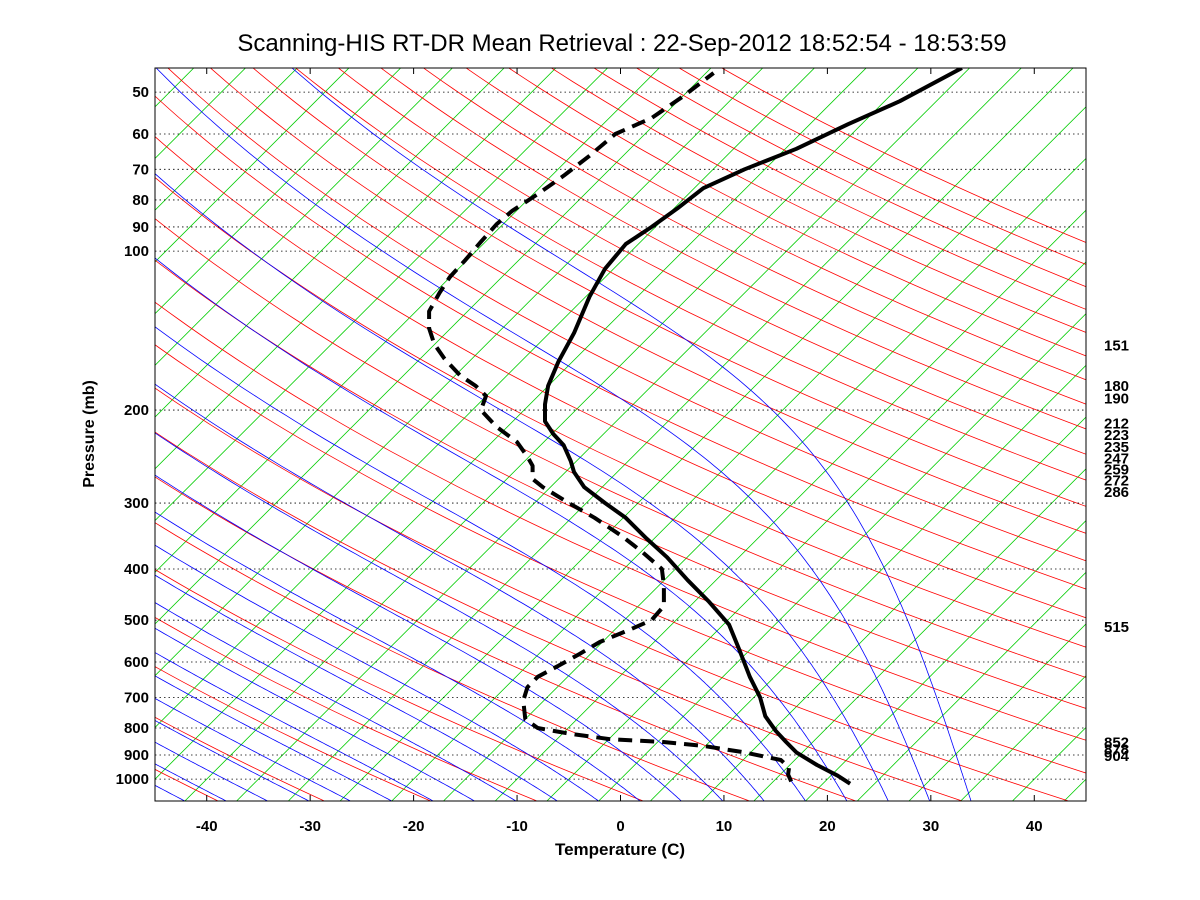 The width and height of the screenshot is (1200, 900). Describe the element at coordinates (1116, 742) in the screenshot. I see `right-level-label: 852` at that location.